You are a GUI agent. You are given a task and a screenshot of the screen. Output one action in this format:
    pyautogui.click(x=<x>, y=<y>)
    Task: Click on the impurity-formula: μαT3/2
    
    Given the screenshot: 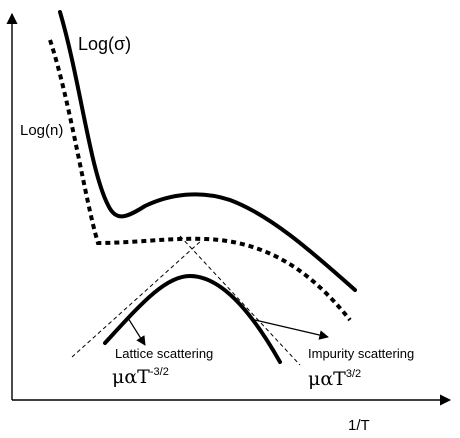 What is the action you would take?
    pyautogui.click(x=334, y=379)
    